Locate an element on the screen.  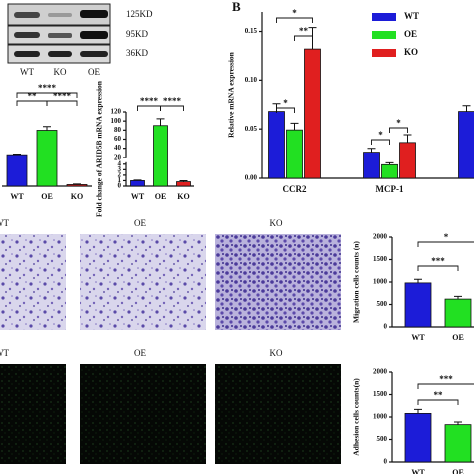
y-tick-label: 0.05 is located at coordinates (251, 129).